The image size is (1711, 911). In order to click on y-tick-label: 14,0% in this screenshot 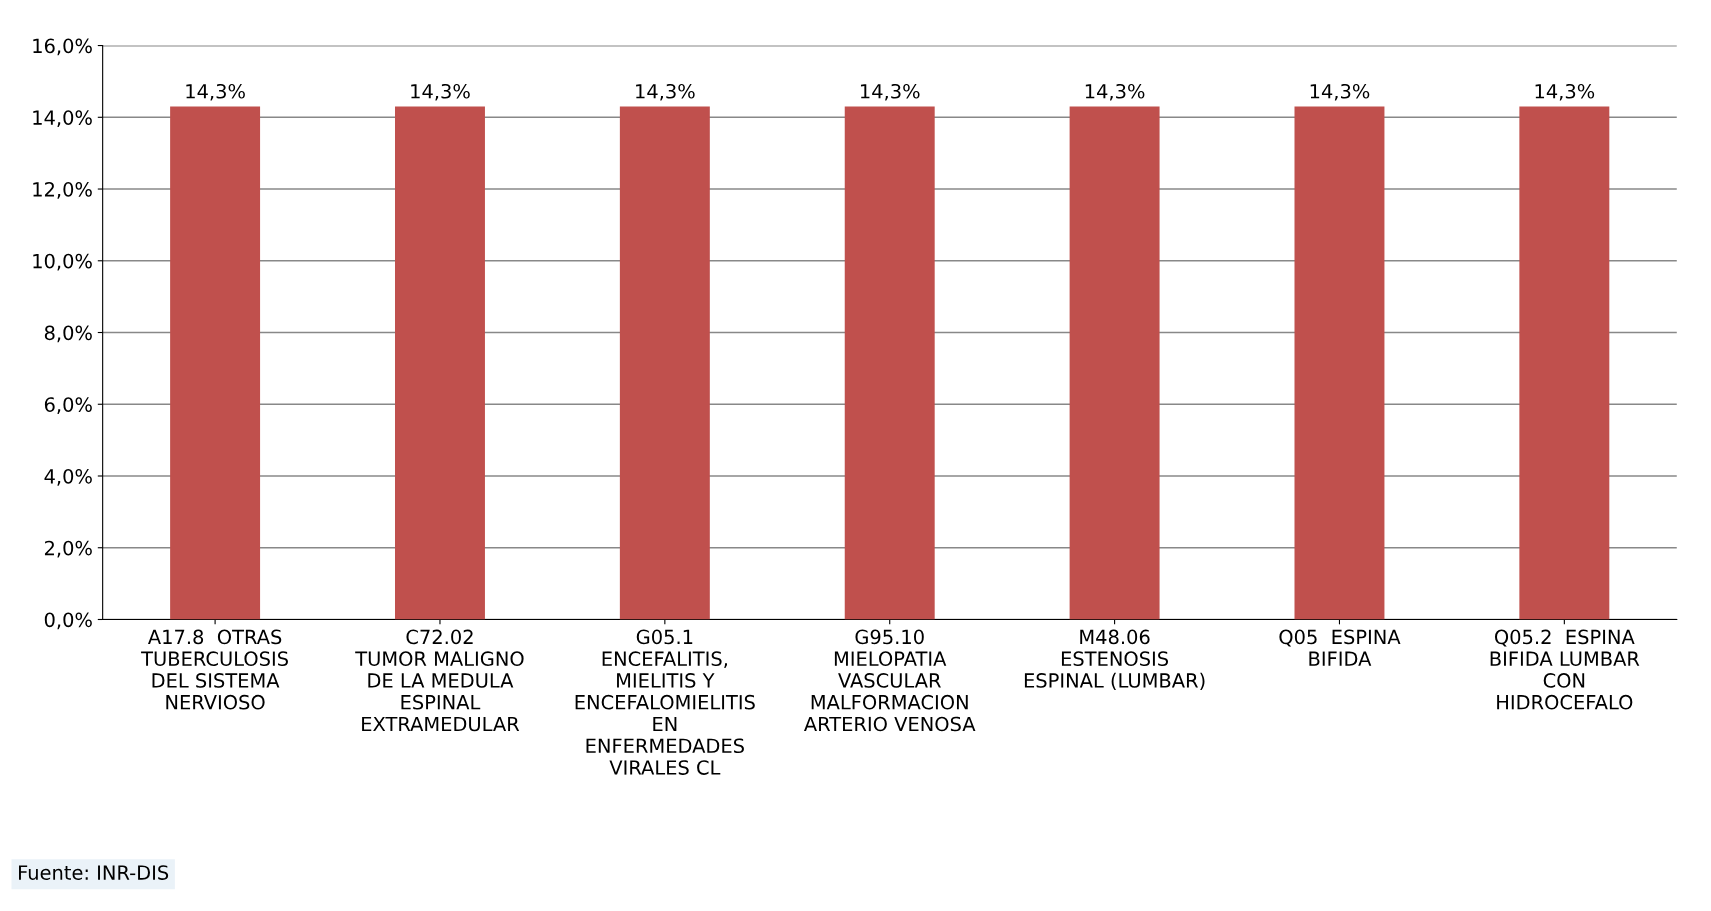, I will do `click(62, 118)`.